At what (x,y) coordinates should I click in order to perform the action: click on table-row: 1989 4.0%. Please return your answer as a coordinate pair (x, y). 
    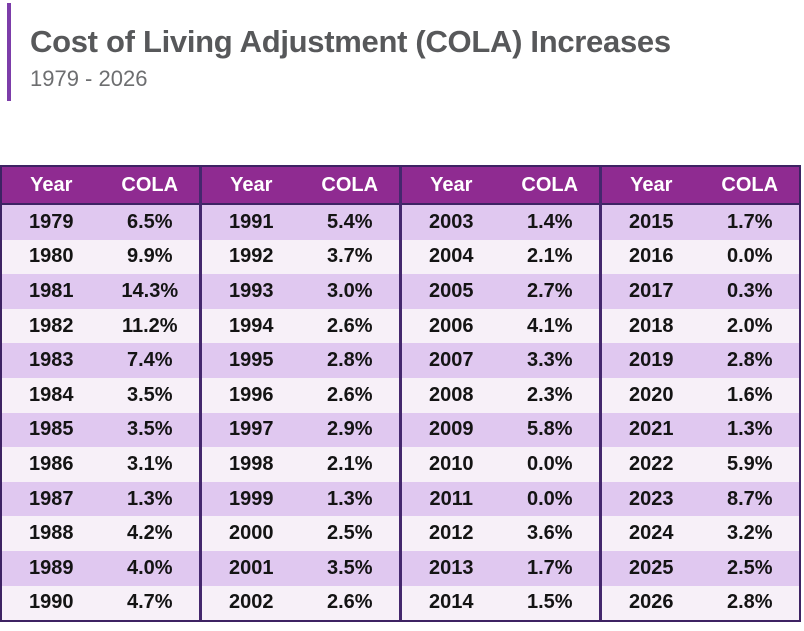
    Looking at the image, I should click on (100, 568).